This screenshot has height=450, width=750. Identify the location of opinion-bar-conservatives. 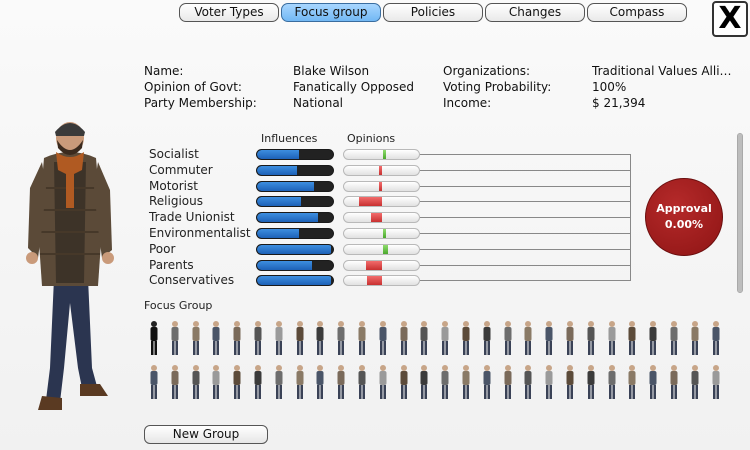
(381, 280).